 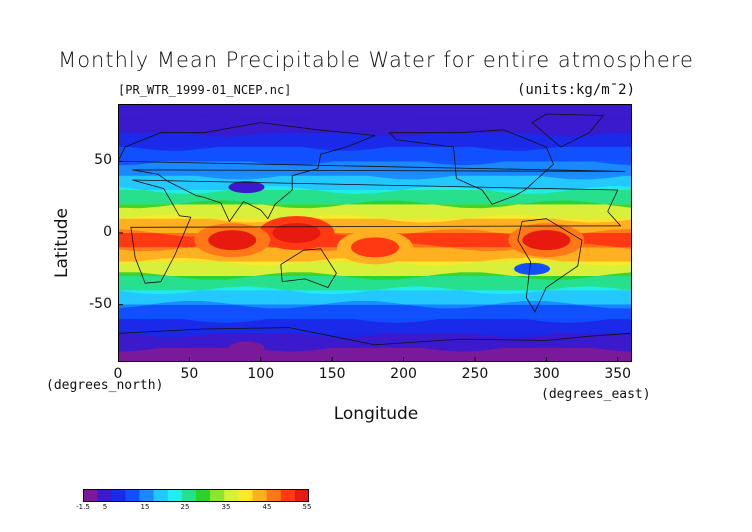 I want to click on colorbar-tick-label: 35, so click(x=226, y=507).